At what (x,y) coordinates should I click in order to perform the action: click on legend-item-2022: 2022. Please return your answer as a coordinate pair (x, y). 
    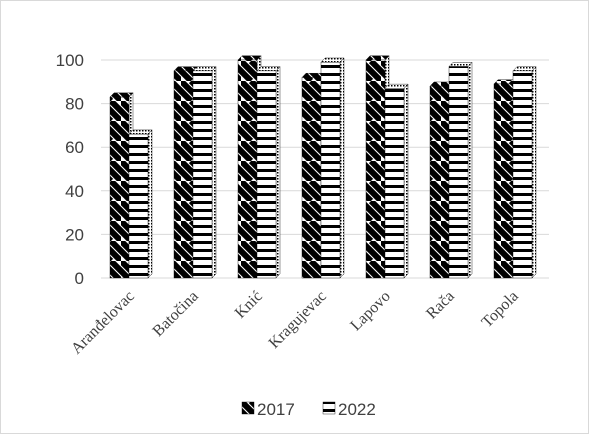
    Looking at the image, I should click on (349, 409).